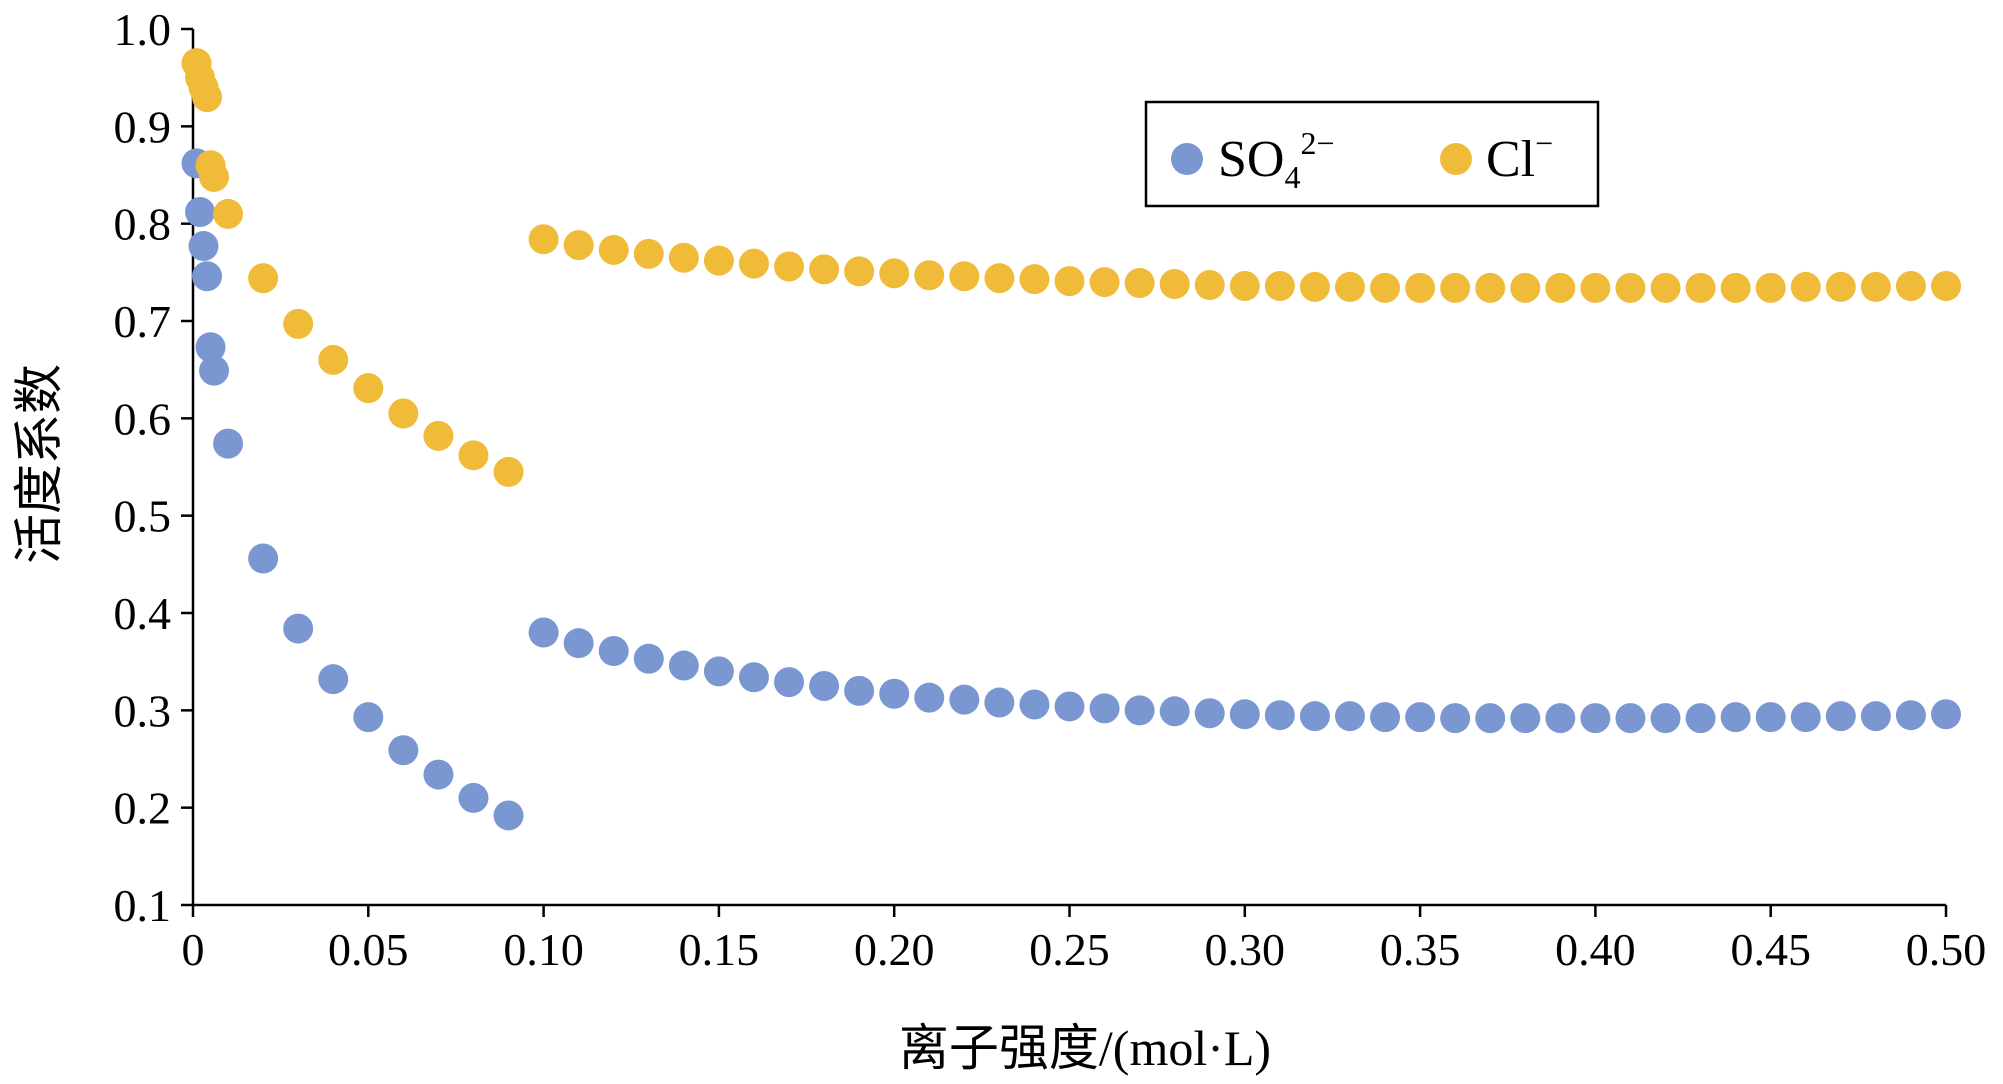  What do you see at coordinates (1276, 160) in the screenshot?
I see `legend-label-so4: SO42−` at bounding box center [1276, 160].